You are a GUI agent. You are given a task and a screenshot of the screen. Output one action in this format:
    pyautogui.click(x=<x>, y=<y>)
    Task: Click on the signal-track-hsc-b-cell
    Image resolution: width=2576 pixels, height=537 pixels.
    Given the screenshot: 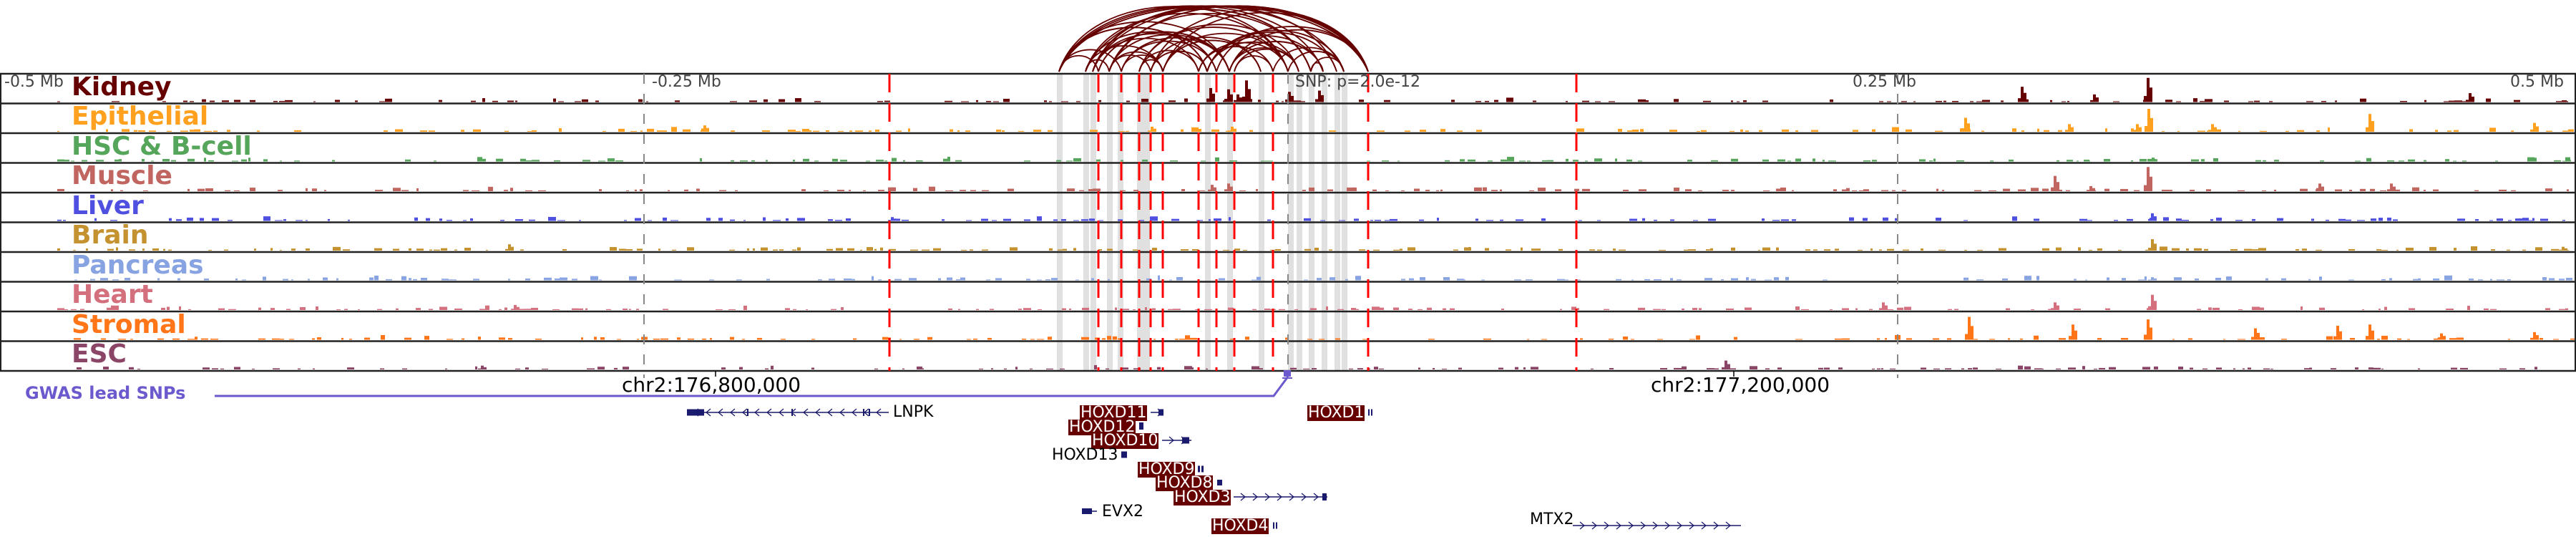 What is the action you would take?
    pyautogui.click(x=1314, y=159)
    